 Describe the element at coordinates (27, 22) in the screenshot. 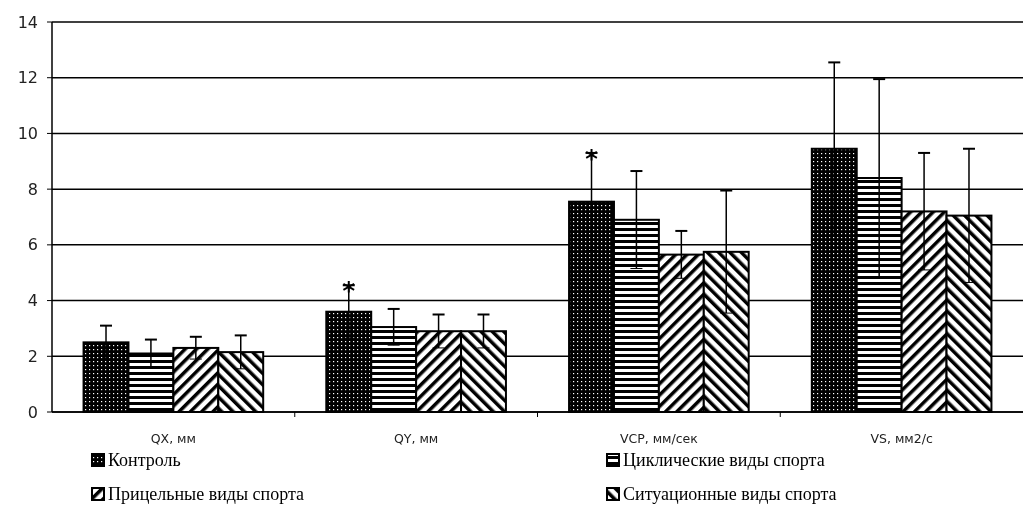

I see `y-tick-label: 14` at that location.